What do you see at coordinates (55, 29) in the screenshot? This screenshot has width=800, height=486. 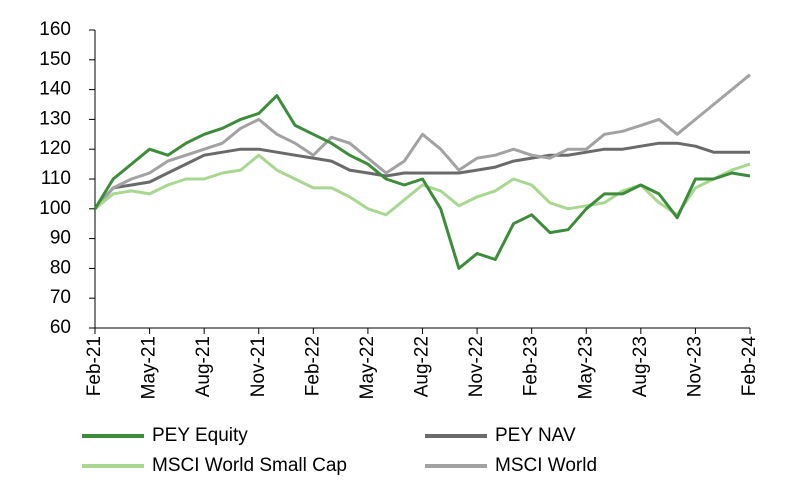 I see `y-tick-label: 160` at bounding box center [55, 29].